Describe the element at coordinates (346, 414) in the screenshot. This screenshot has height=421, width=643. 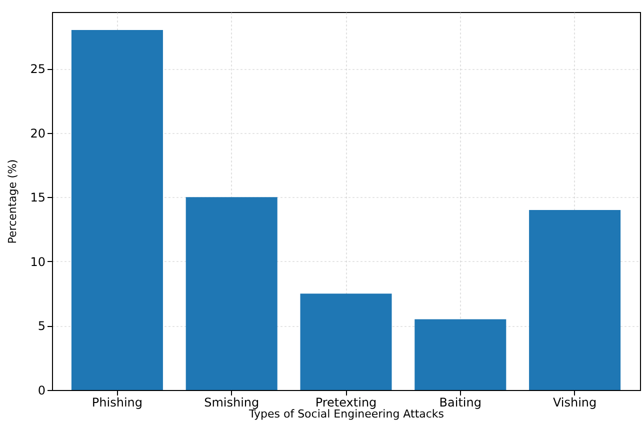
I see `x-axis-title: Types of Social Engineering Attacks` at that location.